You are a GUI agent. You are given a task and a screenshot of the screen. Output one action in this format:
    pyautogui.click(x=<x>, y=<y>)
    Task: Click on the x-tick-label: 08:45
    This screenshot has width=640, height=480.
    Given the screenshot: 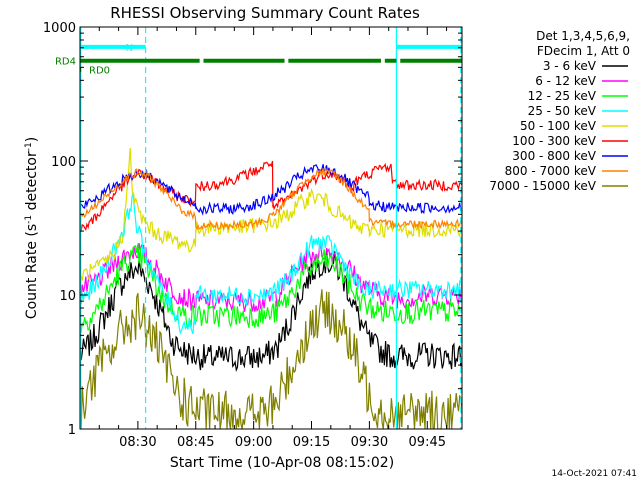 What is the action you would take?
    pyautogui.click(x=195, y=442)
    